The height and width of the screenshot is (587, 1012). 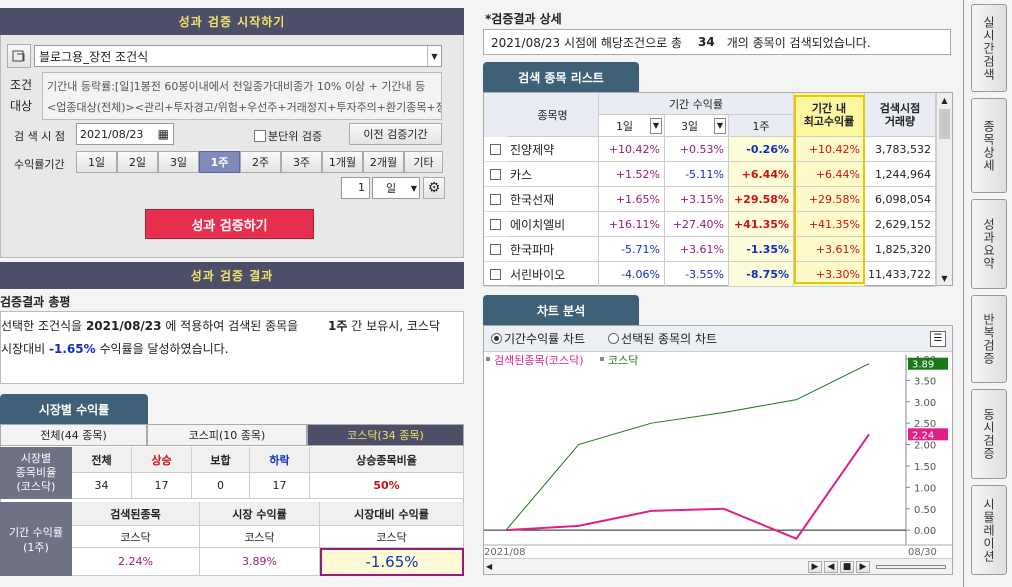 I want to click on volume: 3,783,532, so click(x=900, y=149).